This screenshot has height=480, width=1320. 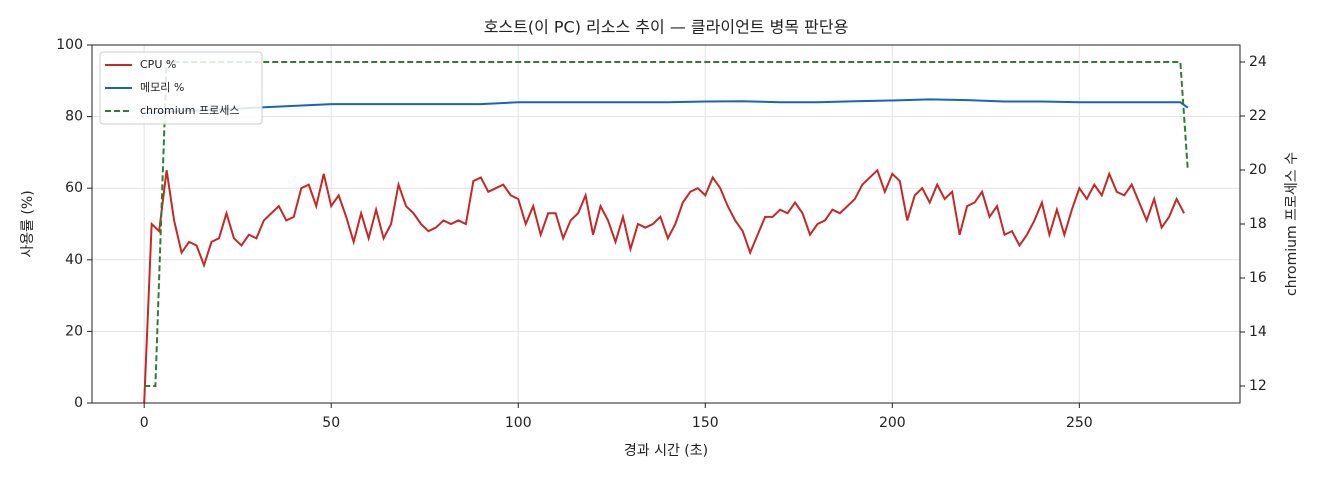 I want to click on chart-title: 호스트(이 PC) 리소스 추이 — 클라이언트 병목 판단용, so click(x=666, y=27).